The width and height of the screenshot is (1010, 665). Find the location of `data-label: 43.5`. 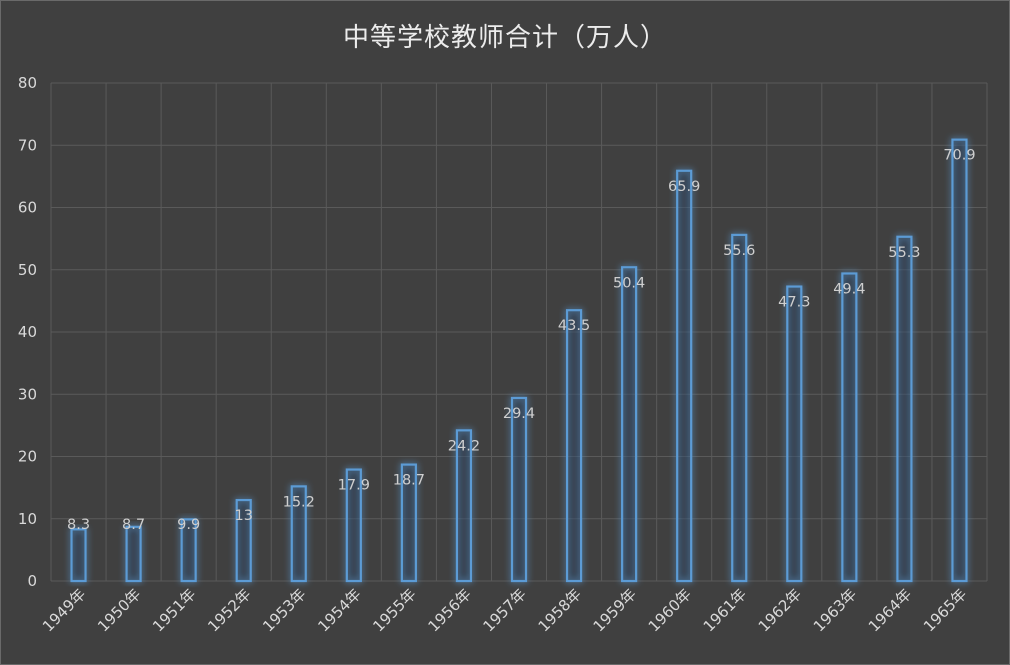

data-label: 43.5 is located at coordinates (574, 326).